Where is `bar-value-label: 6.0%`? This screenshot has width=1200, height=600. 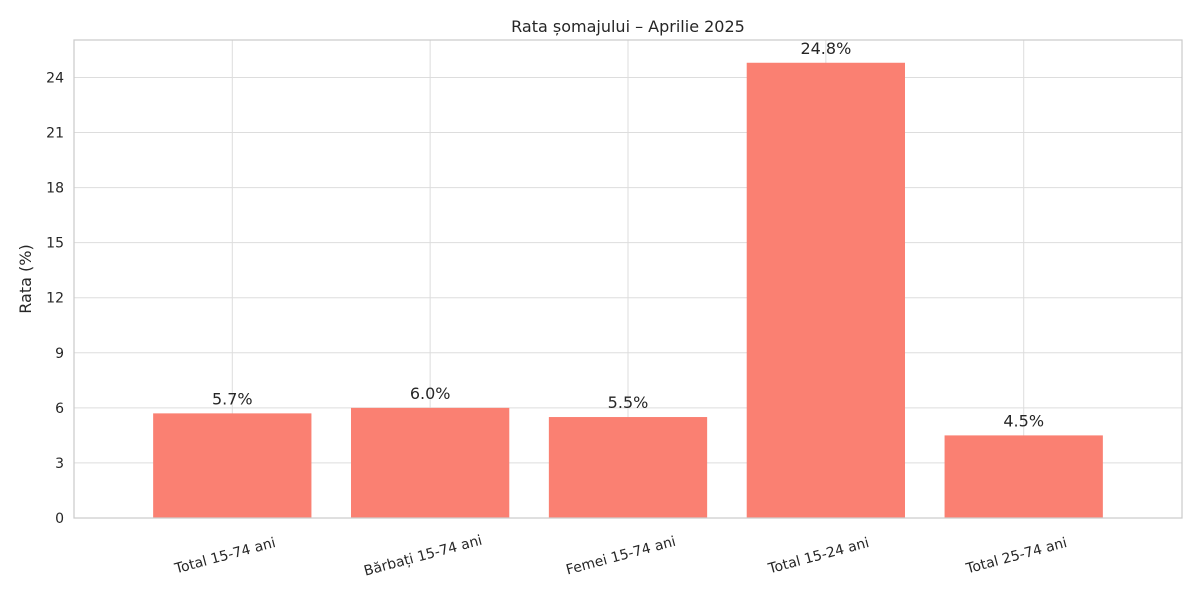 bar-value-label: 6.0% is located at coordinates (430, 393).